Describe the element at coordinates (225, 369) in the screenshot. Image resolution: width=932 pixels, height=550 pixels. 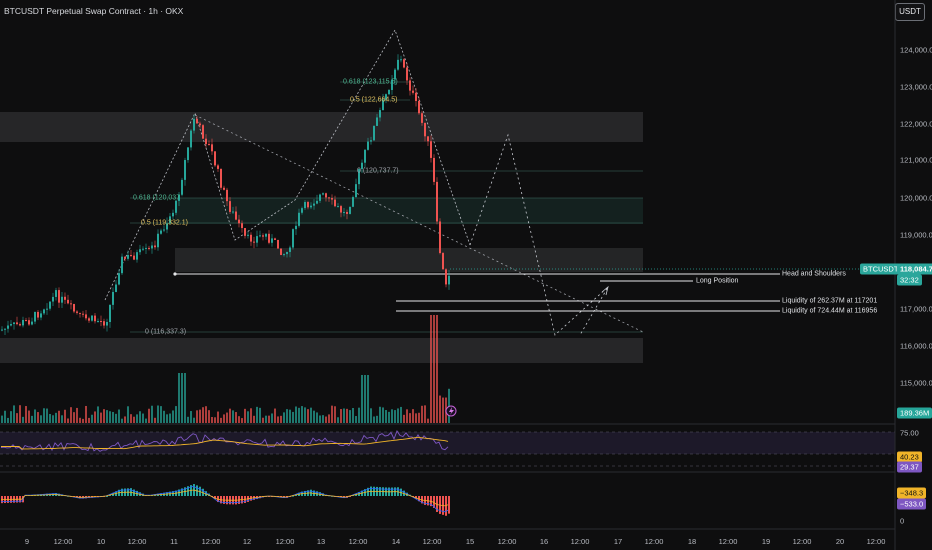
I see `volume-bars` at that location.